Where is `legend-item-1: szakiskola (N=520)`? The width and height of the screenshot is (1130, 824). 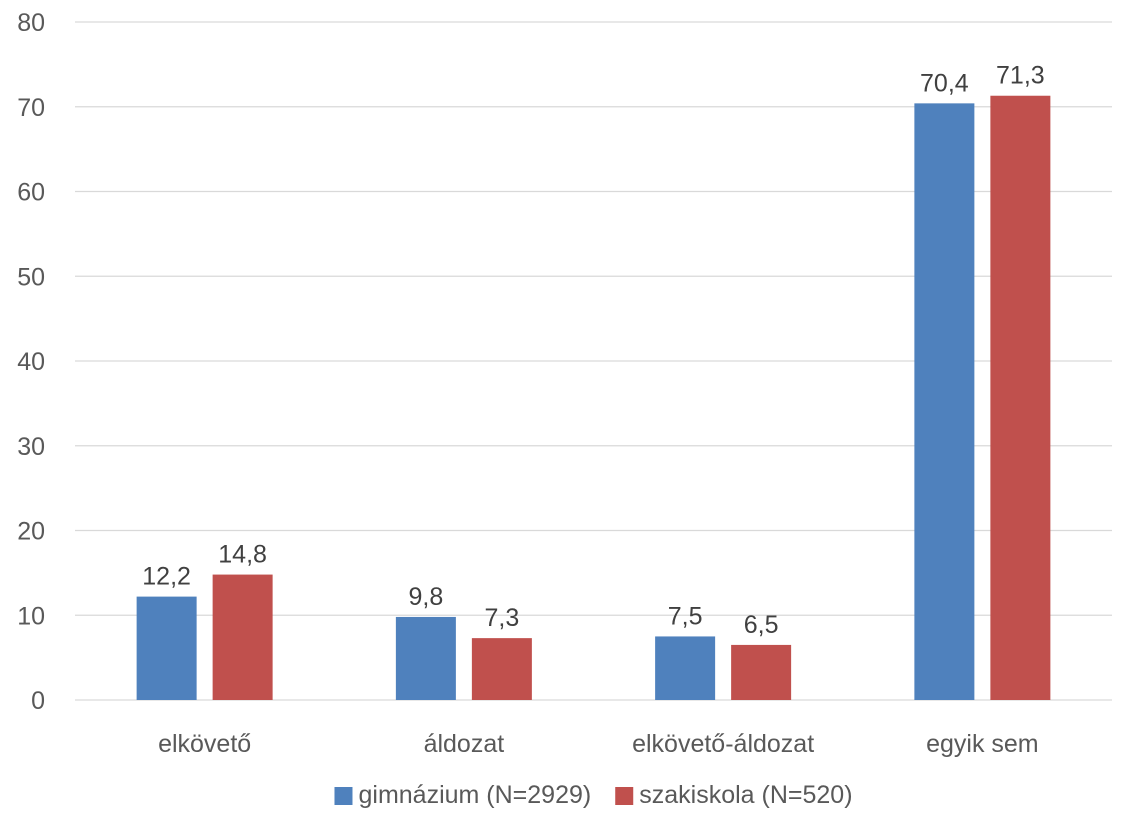 legend-item-1: szakiskola (N=520) is located at coordinates (734, 795).